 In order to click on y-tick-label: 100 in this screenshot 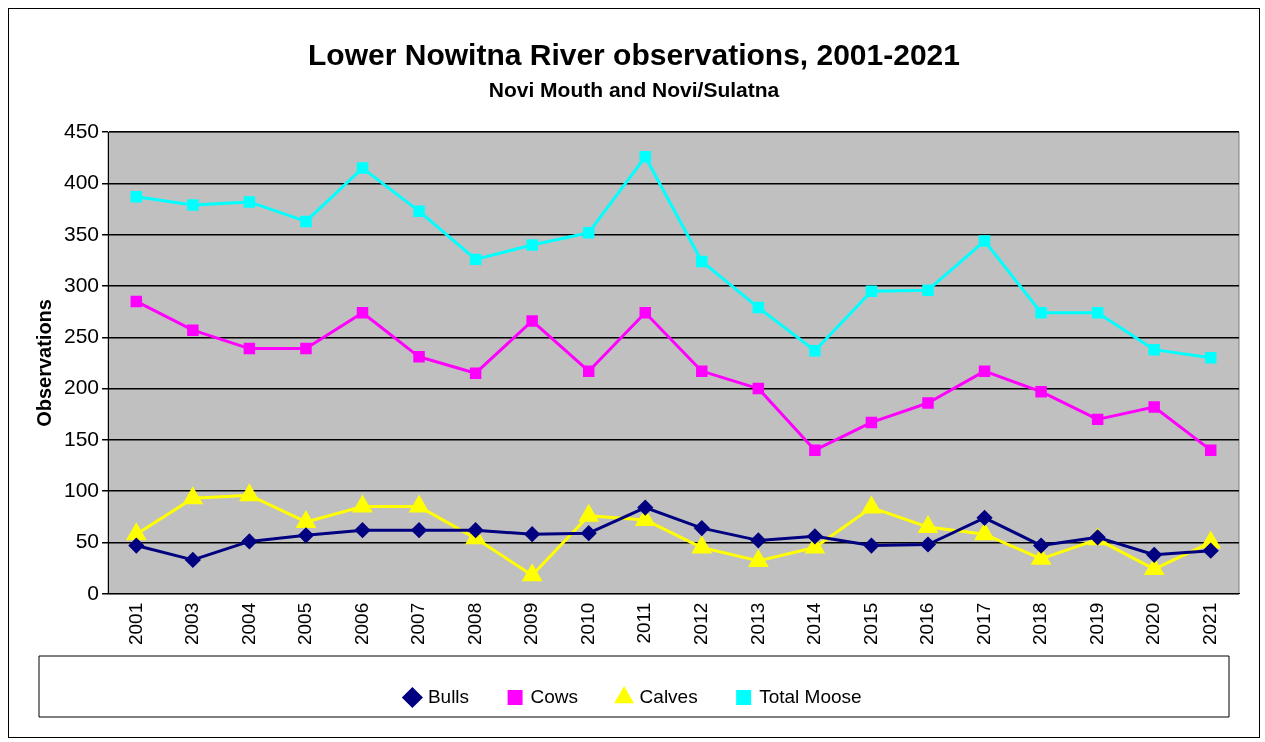, I will do `click(81, 489)`.